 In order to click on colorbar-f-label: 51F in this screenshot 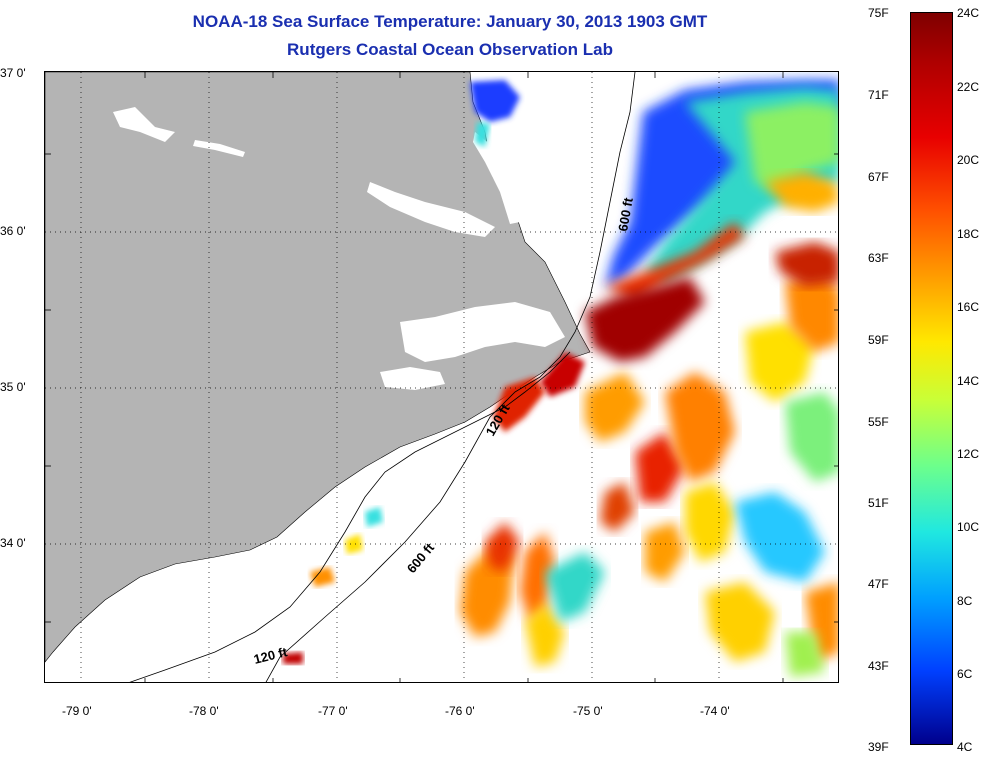, I will do `click(878, 503)`.